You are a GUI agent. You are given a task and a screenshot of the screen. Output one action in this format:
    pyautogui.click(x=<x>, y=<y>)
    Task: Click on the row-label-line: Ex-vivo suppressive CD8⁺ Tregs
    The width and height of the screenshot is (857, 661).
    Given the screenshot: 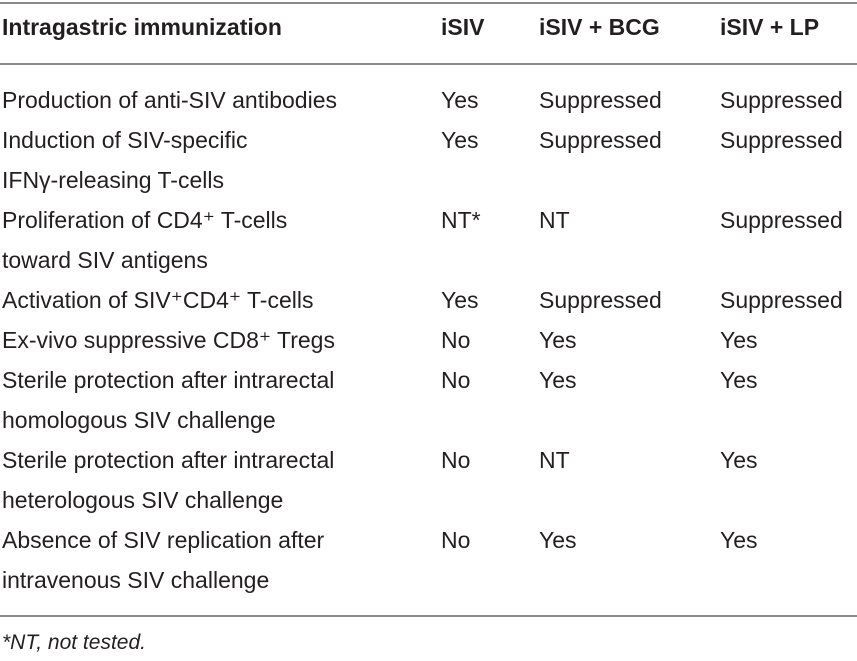 What is the action you would take?
    pyautogui.click(x=168, y=340)
    